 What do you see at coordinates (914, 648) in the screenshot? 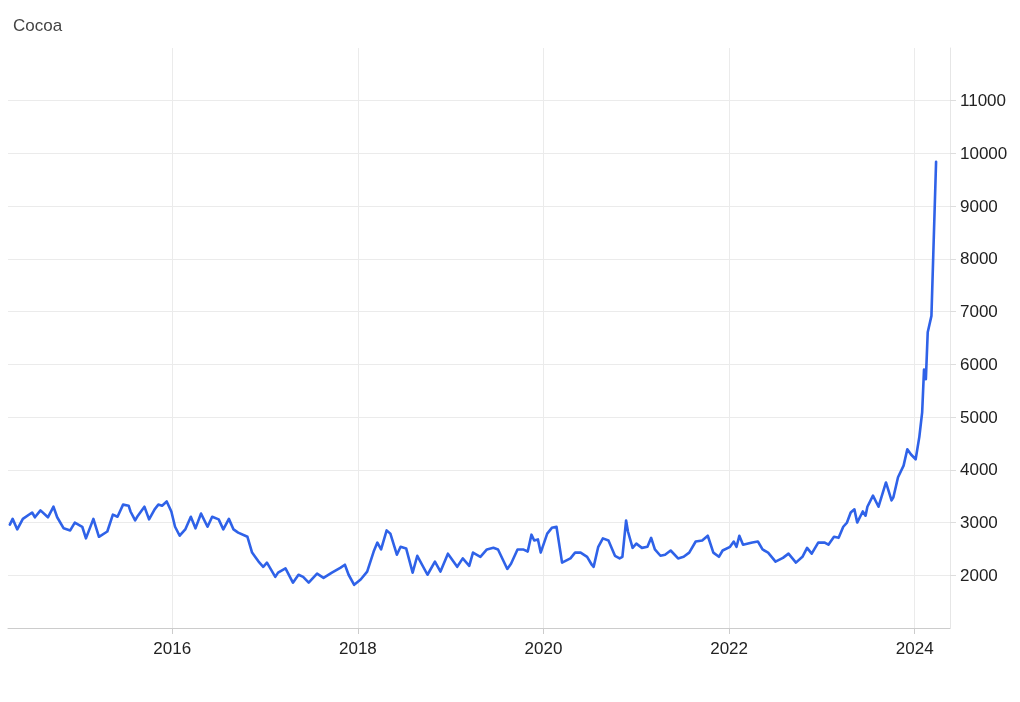
I see `x-tick-label: 2024` at bounding box center [914, 648].